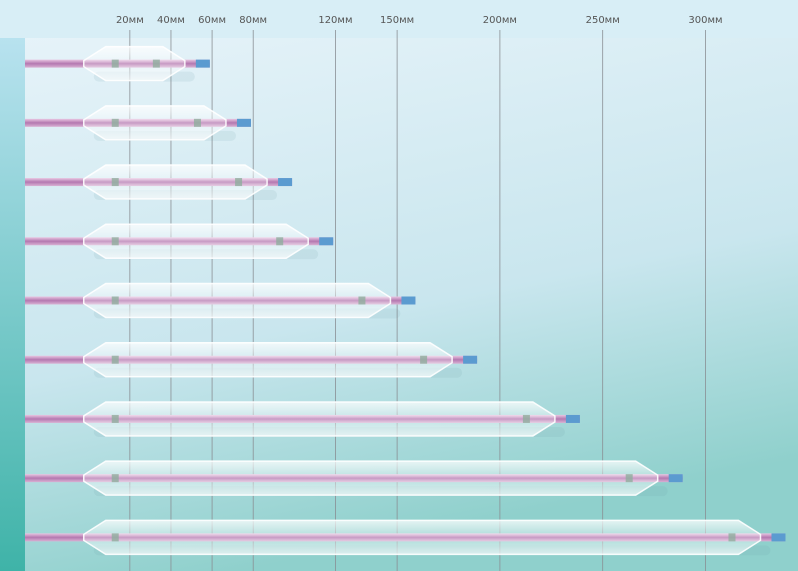  What do you see at coordinates (500, 20) in the screenshot?
I see `x-tick-label: 200мм` at bounding box center [500, 20].